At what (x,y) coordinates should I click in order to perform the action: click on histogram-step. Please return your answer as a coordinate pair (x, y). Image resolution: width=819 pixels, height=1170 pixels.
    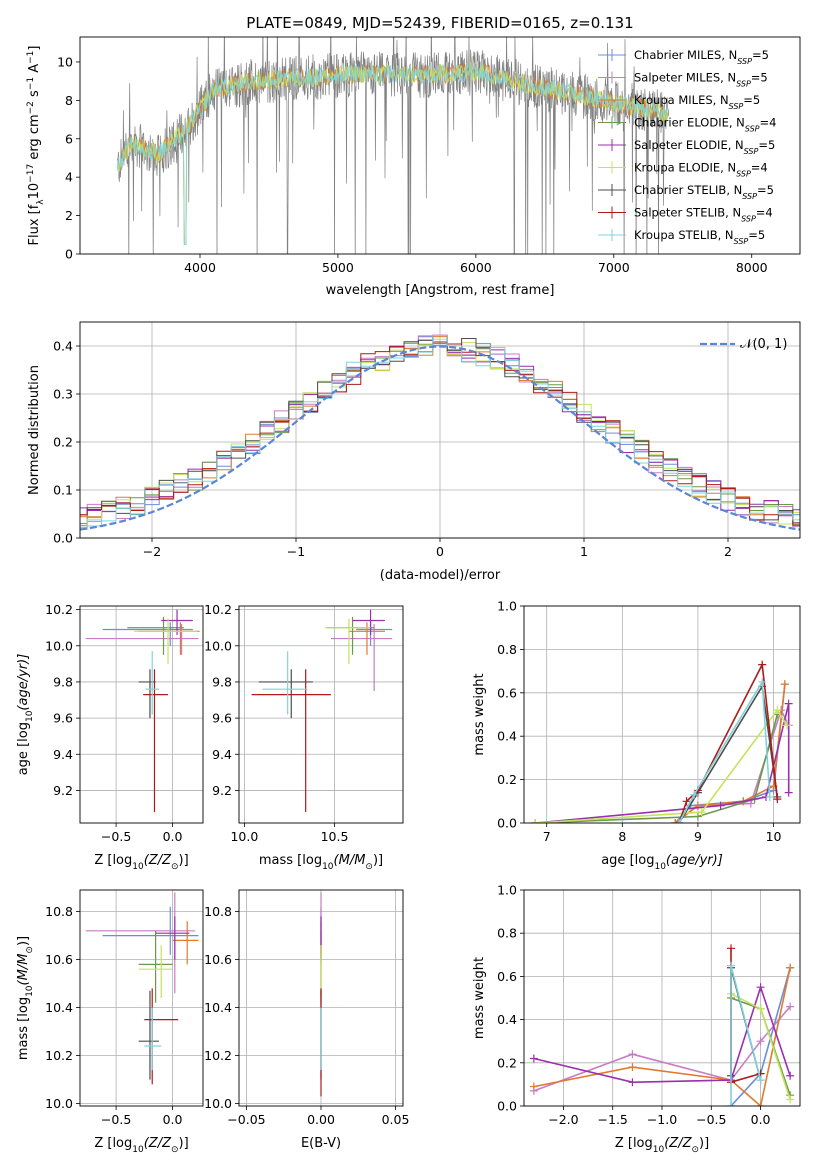
    Looking at the image, I should click on (440, 434).